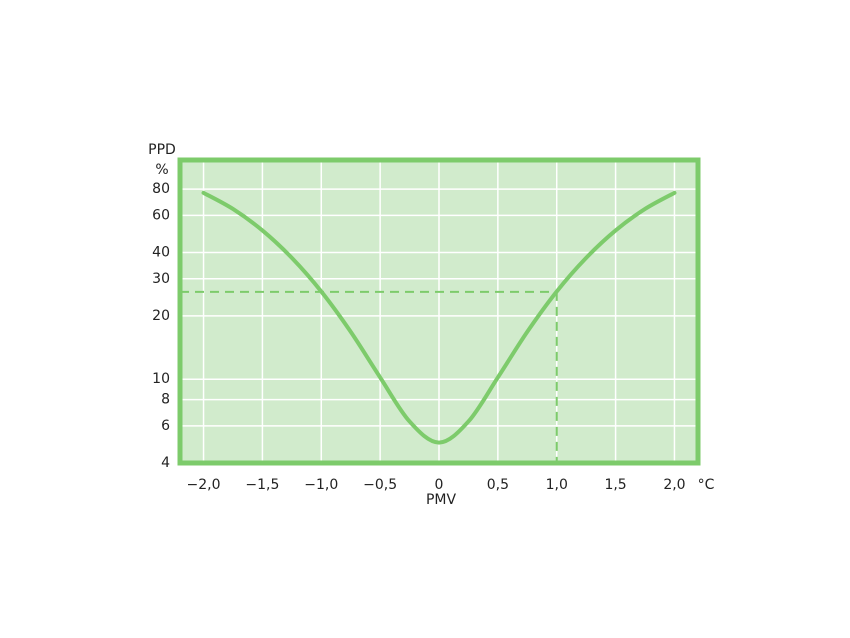  Describe the element at coordinates (165, 426) in the screenshot. I see `y-tick-label: 6` at that location.